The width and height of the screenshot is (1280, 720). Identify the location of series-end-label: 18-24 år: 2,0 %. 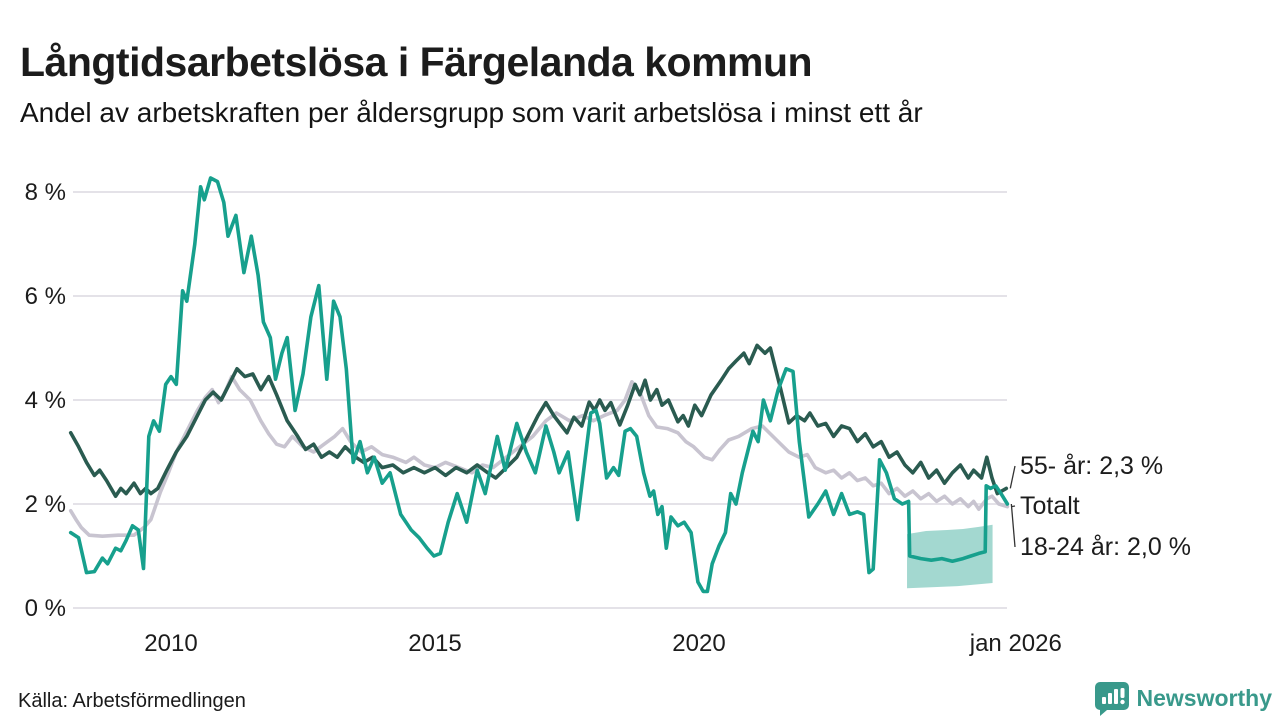
(1105, 547).